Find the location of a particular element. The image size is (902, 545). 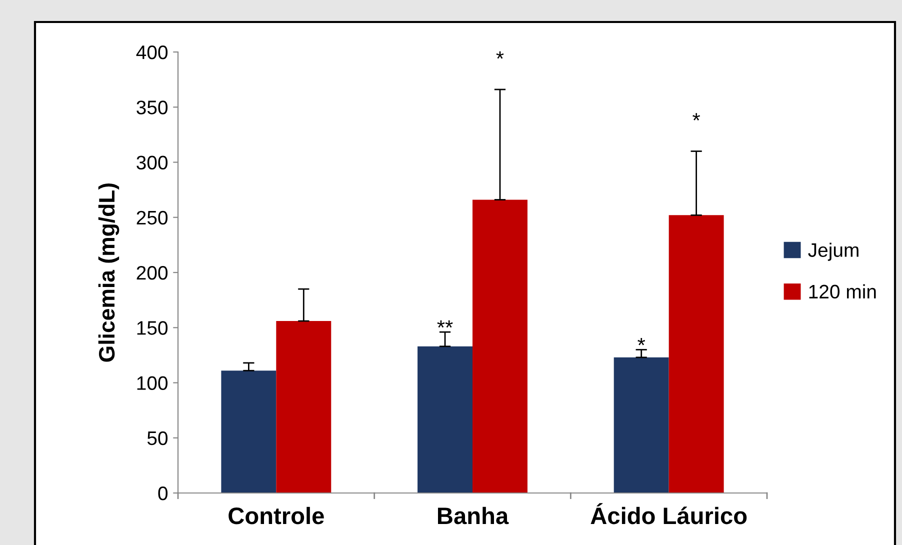

legend-label: 120 min is located at coordinates (842, 291).